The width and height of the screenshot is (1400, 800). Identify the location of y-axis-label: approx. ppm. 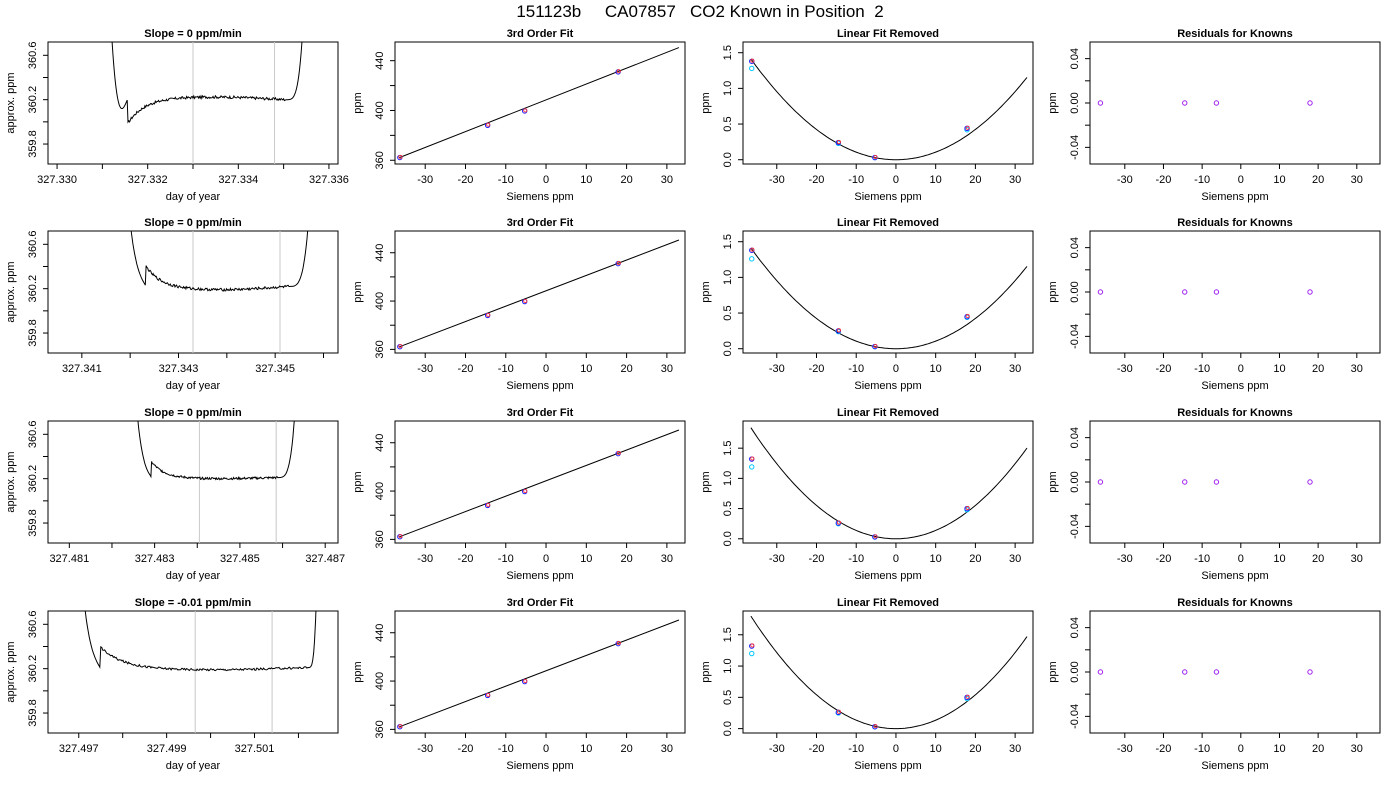
(11, 671).